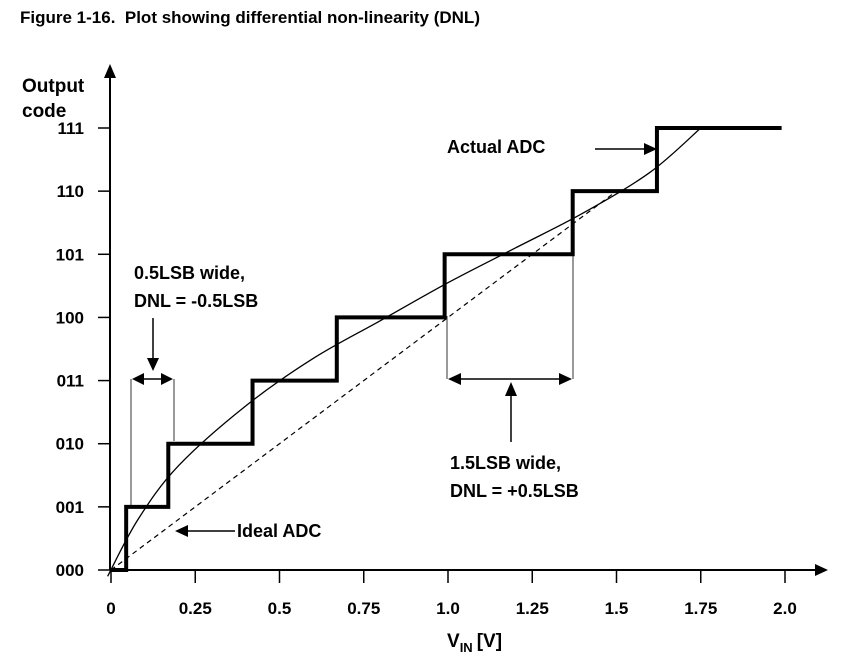 This screenshot has width=859, height=669. Describe the element at coordinates (53, 86) in the screenshot. I see `y-axis-title-line1: Output` at that location.